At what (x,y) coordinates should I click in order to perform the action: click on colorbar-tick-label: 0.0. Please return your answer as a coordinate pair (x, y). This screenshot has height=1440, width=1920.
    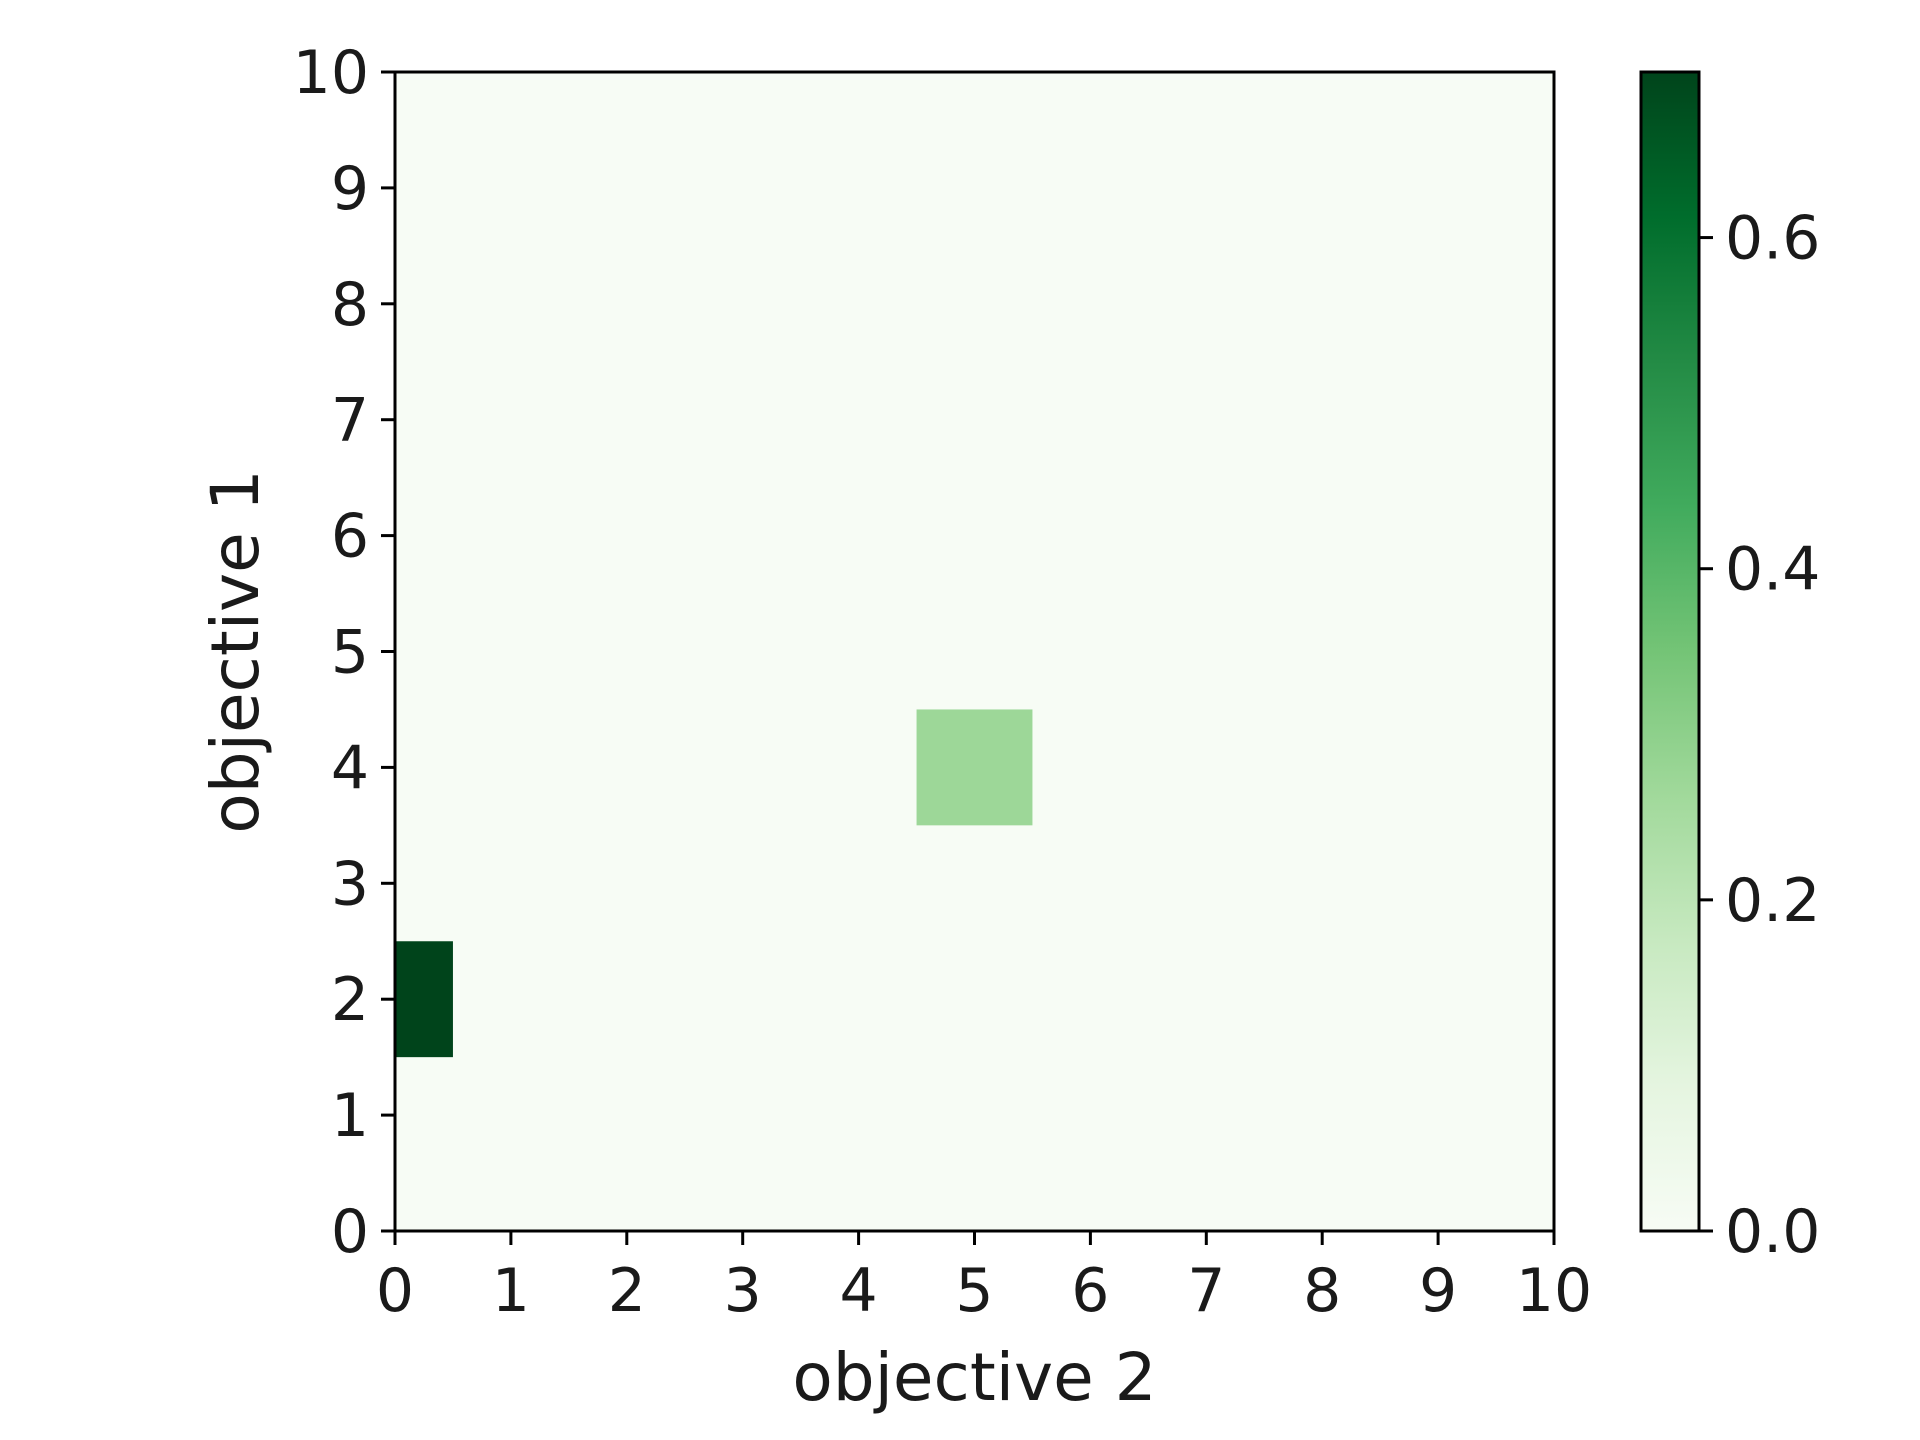
    Looking at the image, I should click on (1772, 1232).